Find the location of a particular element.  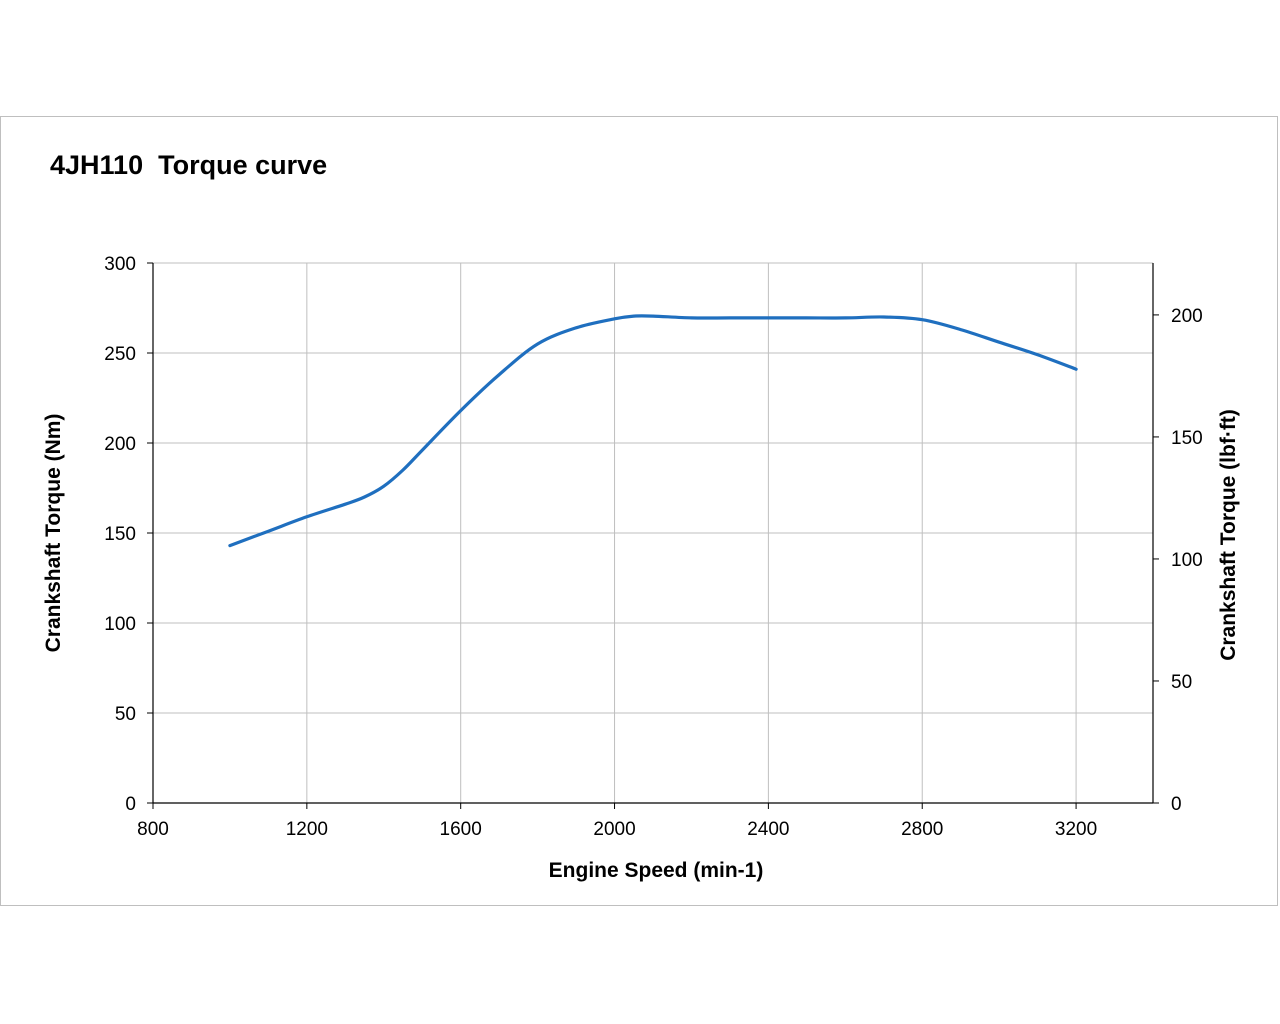

y-tick-label: 0 is located at coordinates (130, 804).